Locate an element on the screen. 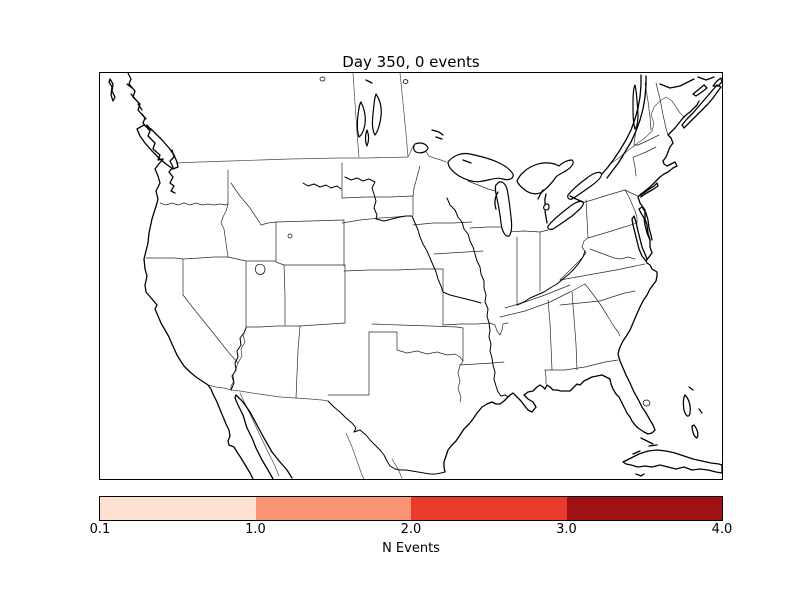 The image size is (800, 600). figure-title: Day 350, 0 events is located at coordinates (411, 62).